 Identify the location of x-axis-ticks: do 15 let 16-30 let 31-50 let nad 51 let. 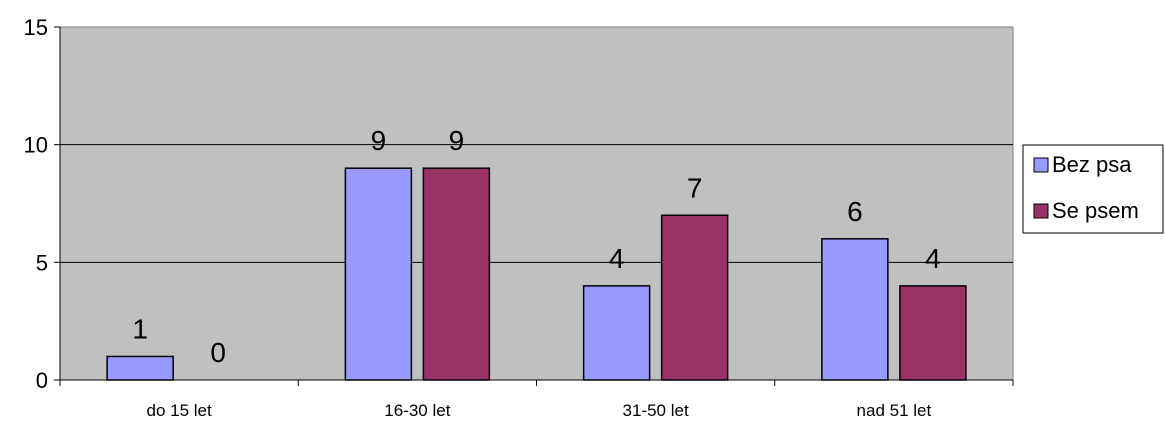
(536, 400).